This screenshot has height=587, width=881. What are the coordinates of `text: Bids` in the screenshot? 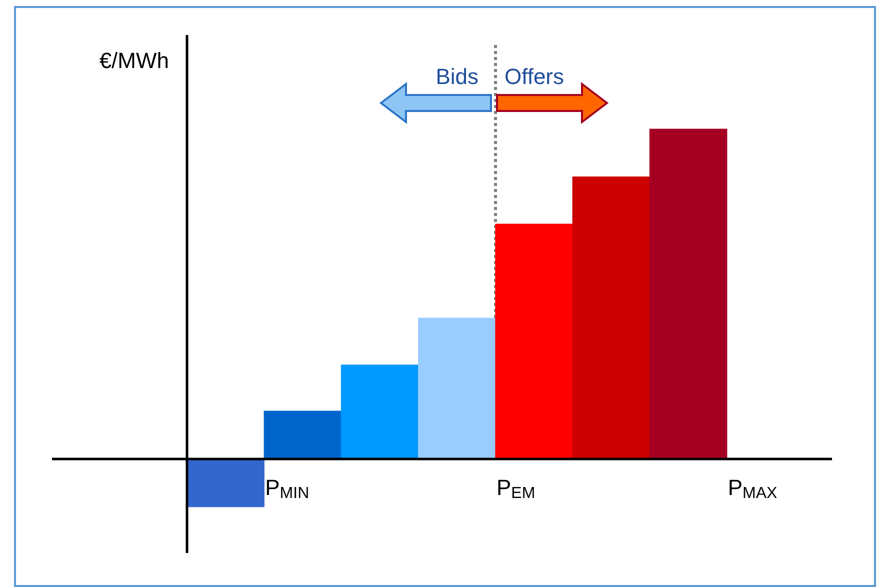 It's located at (457, 76).